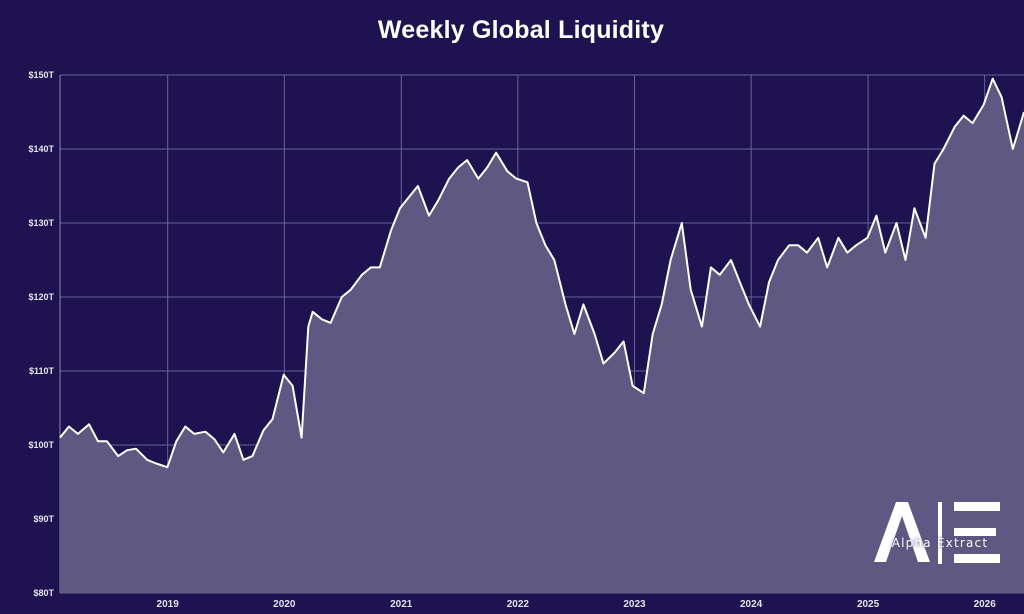 The height and width of the screenshot is (614, 1024). Describe the element at coordinates (401, 604) in the screenshot. I see `x-tick-label: 2021` at that location.